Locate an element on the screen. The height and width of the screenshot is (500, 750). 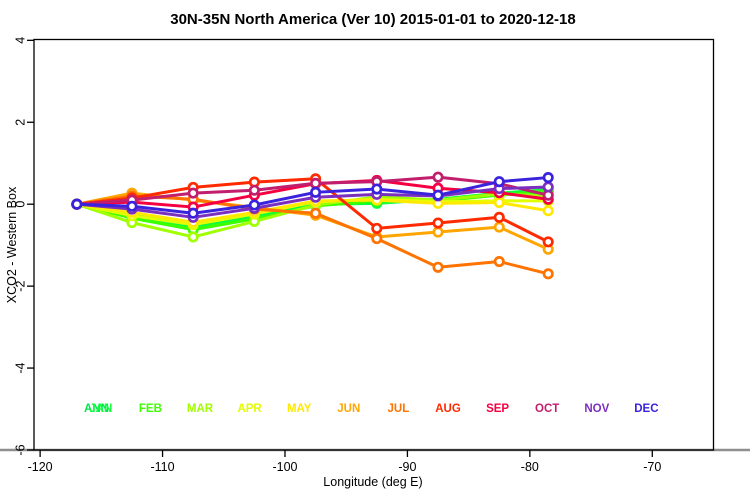
x-tick-label: -100 is located at coordinates (284, 467).